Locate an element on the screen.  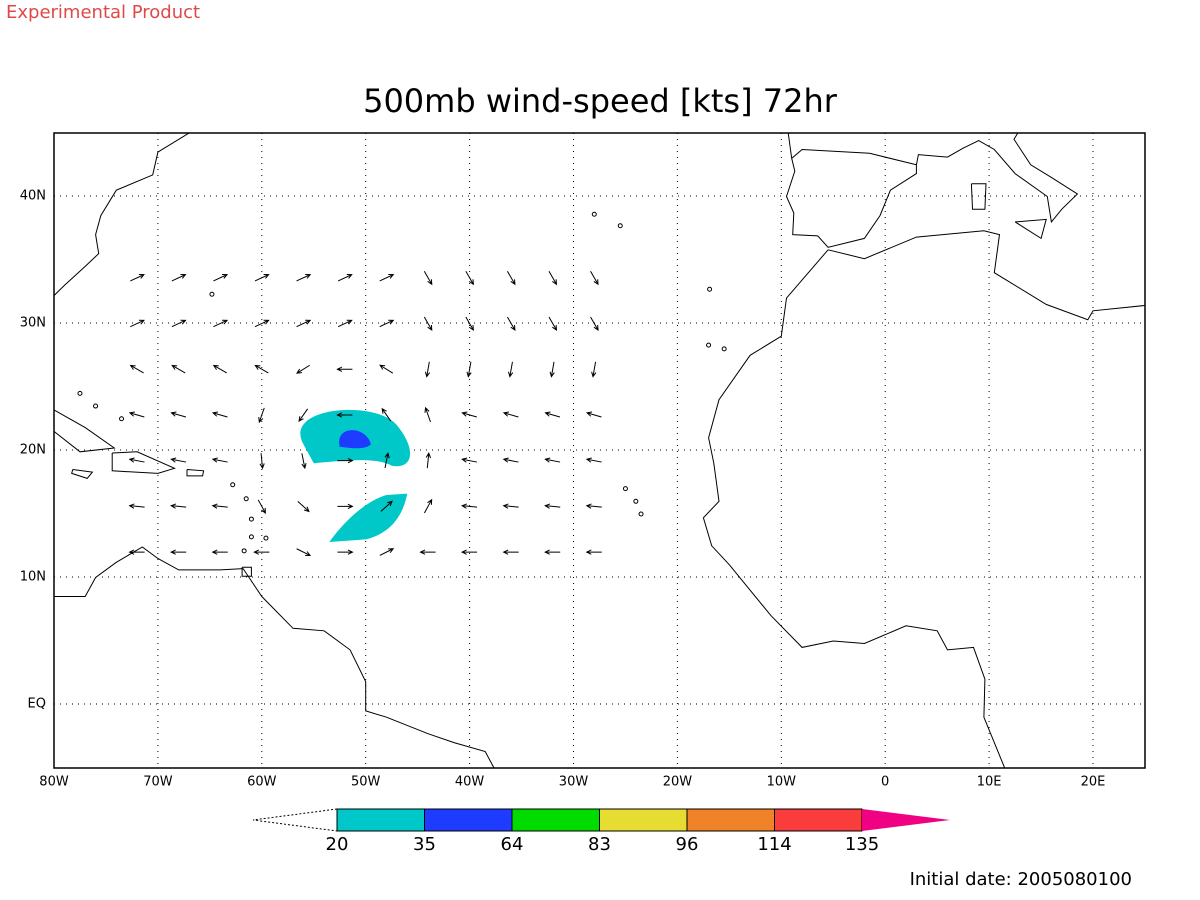
lon-label: 80W is located at coordinates (54, 782).